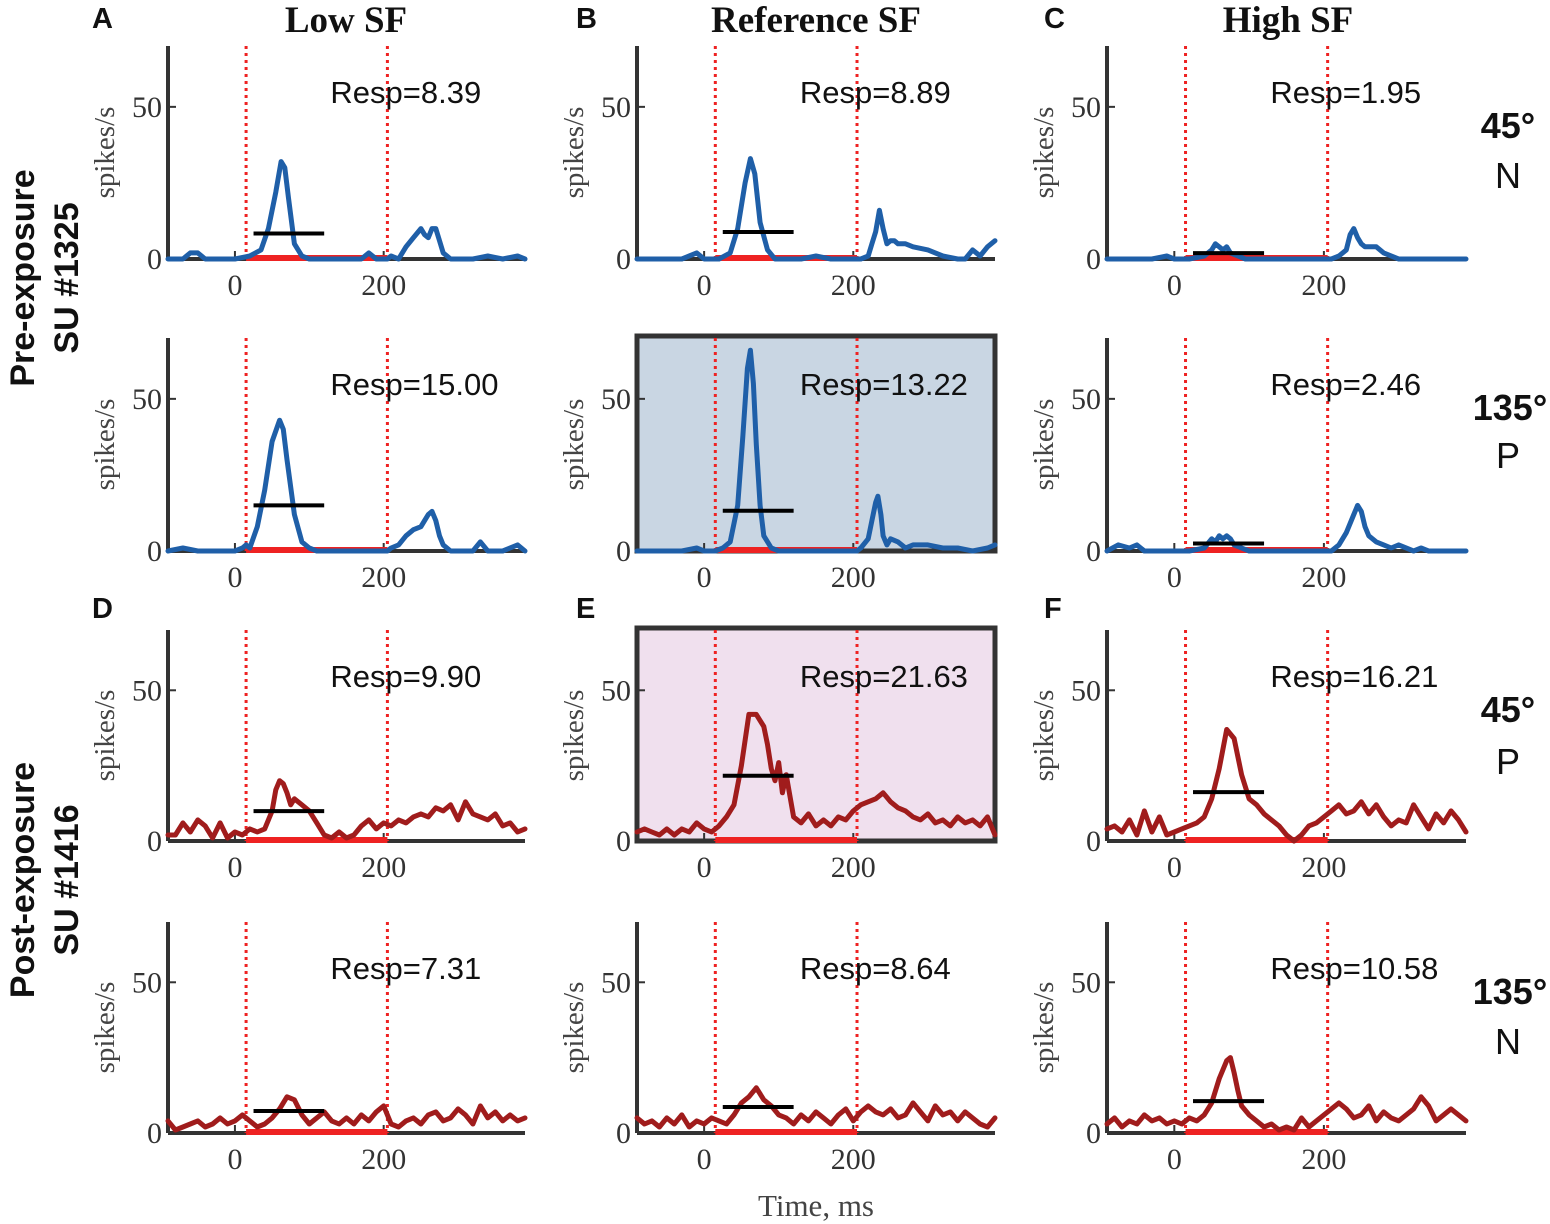 The width and height of the screenshot is (1550, 1224). Describe the element at coordinates (1248, 1049) in the screenshot. I see `panel-f2: 0 50 0 200 spikes/s Resp=10.58` at that location.